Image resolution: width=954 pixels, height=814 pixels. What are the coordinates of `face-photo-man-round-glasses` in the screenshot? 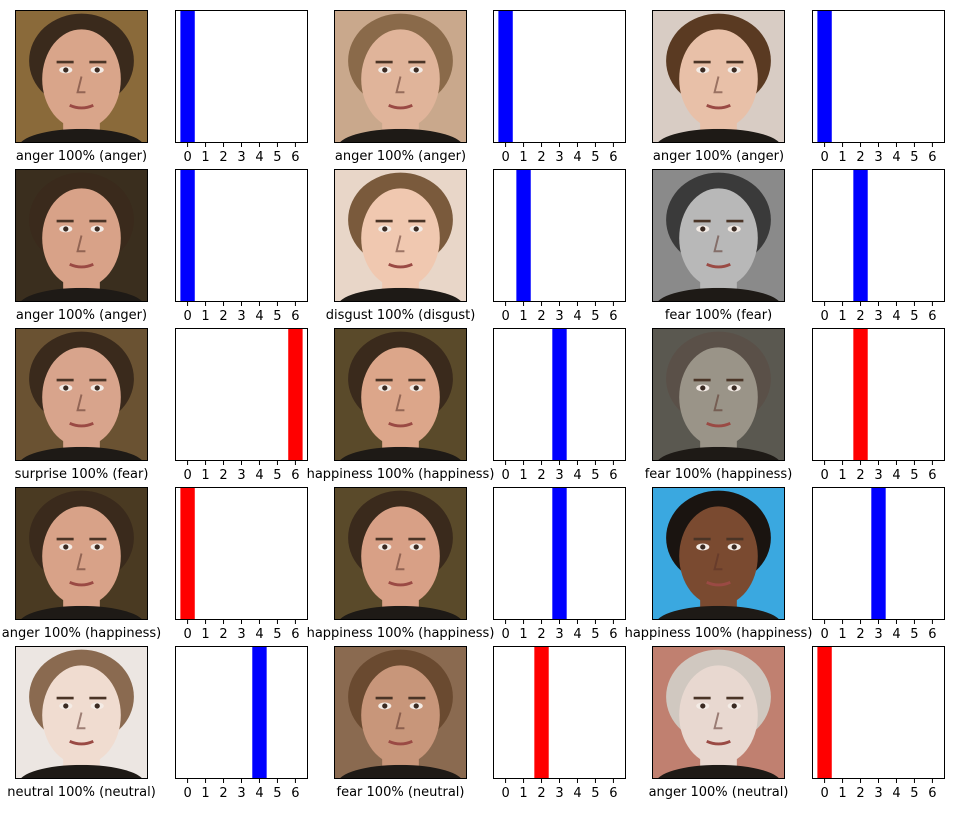 It's located at (718, 394).